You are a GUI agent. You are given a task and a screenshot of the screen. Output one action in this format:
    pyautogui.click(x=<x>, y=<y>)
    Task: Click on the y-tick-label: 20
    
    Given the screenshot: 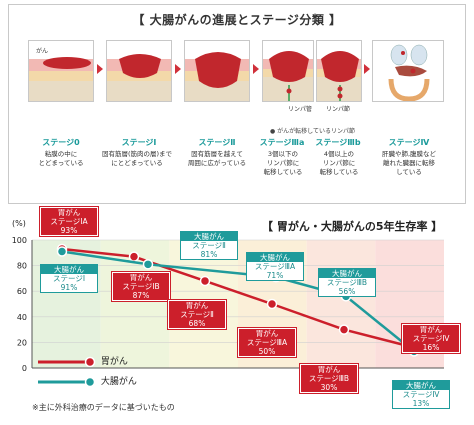 What is the action you would take?
    pyautogui.click(x=22, y=342)
    